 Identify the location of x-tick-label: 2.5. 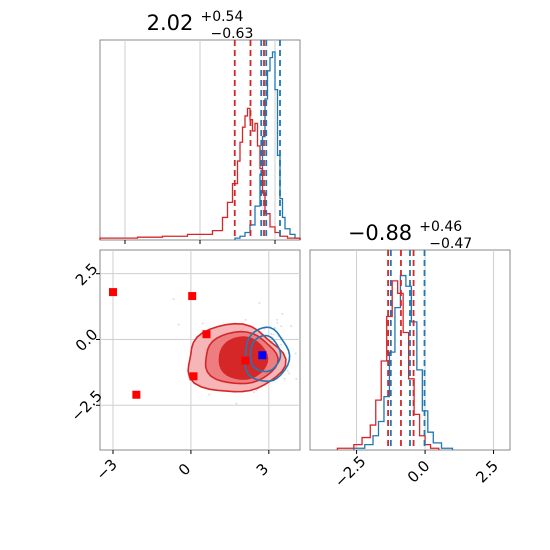
(487, 472).